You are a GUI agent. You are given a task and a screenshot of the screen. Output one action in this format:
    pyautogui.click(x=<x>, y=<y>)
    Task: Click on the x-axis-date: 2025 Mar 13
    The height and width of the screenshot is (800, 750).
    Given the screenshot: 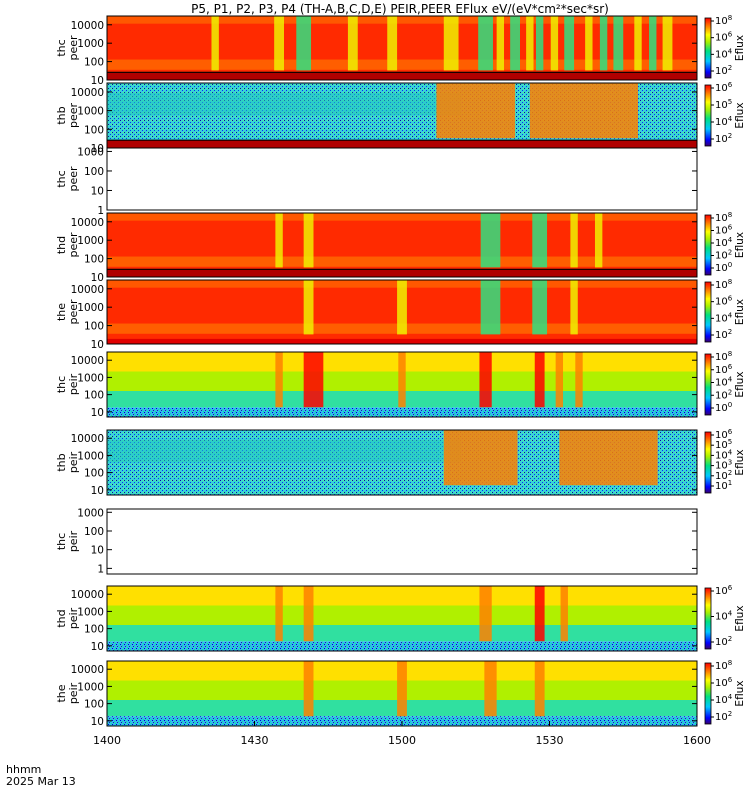 What is the action you would take?
    pyautogui.click(x=41, y=781)
    